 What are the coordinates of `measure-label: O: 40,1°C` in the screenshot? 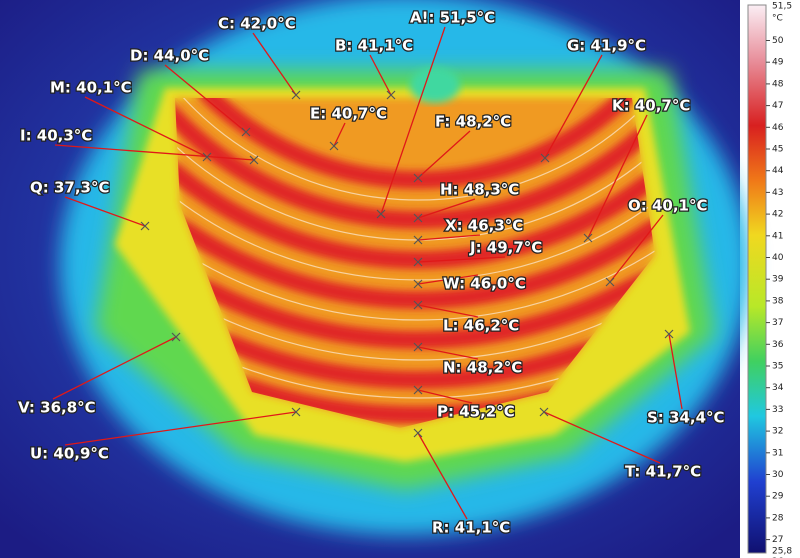 It's located at (668, 206).